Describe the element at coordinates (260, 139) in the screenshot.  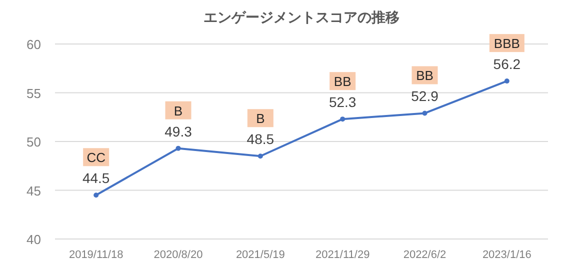
I see `data-label: 48.5` at that location.